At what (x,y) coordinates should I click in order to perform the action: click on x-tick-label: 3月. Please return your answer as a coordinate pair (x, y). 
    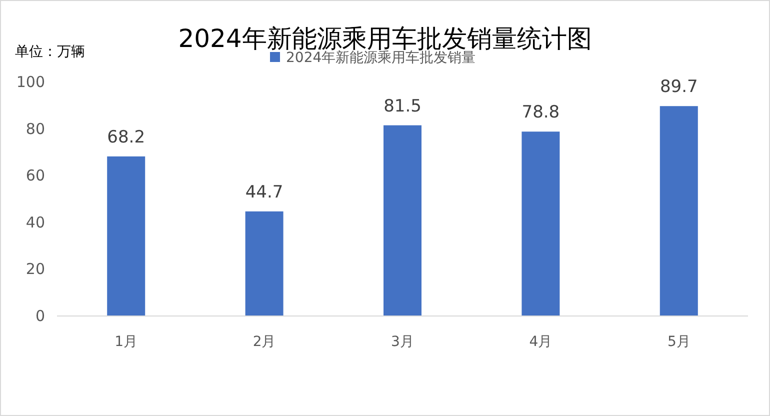
    Looking at the image, I should click on (402, 342).